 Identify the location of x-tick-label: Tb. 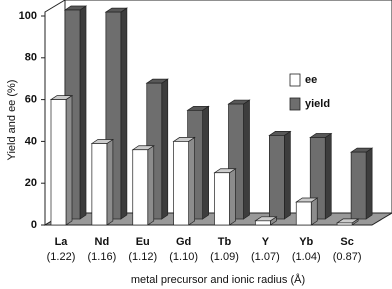
(225, 242).